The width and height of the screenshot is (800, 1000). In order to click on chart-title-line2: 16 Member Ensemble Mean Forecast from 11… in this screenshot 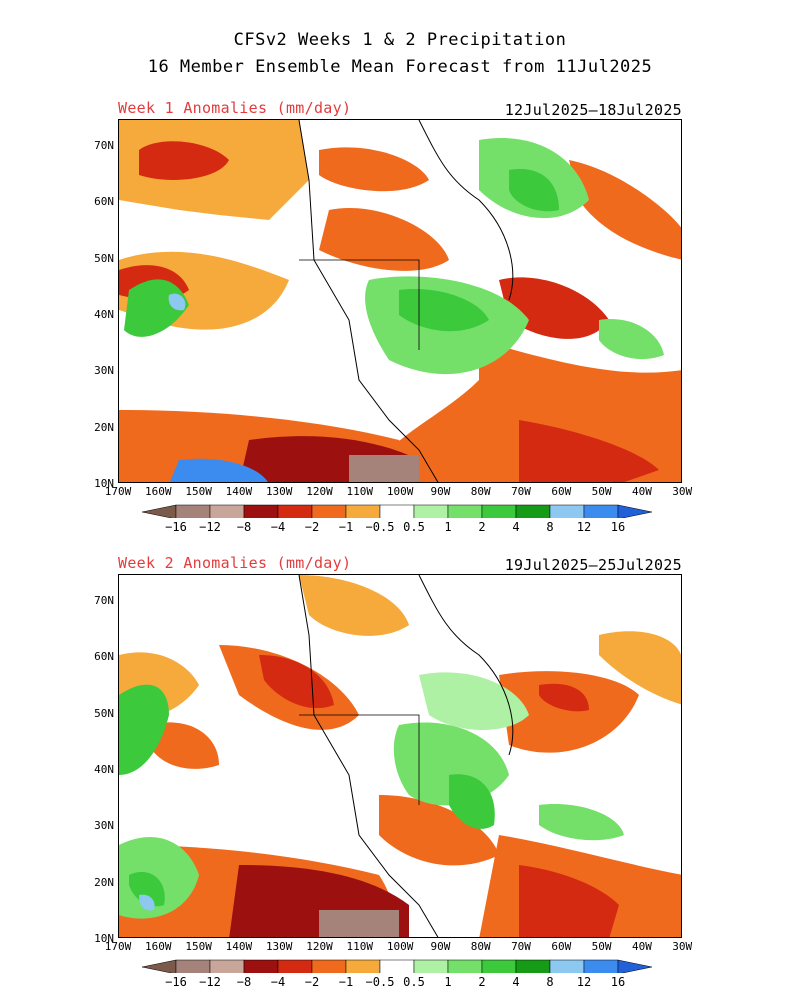, I will do `click(400, 67)`.